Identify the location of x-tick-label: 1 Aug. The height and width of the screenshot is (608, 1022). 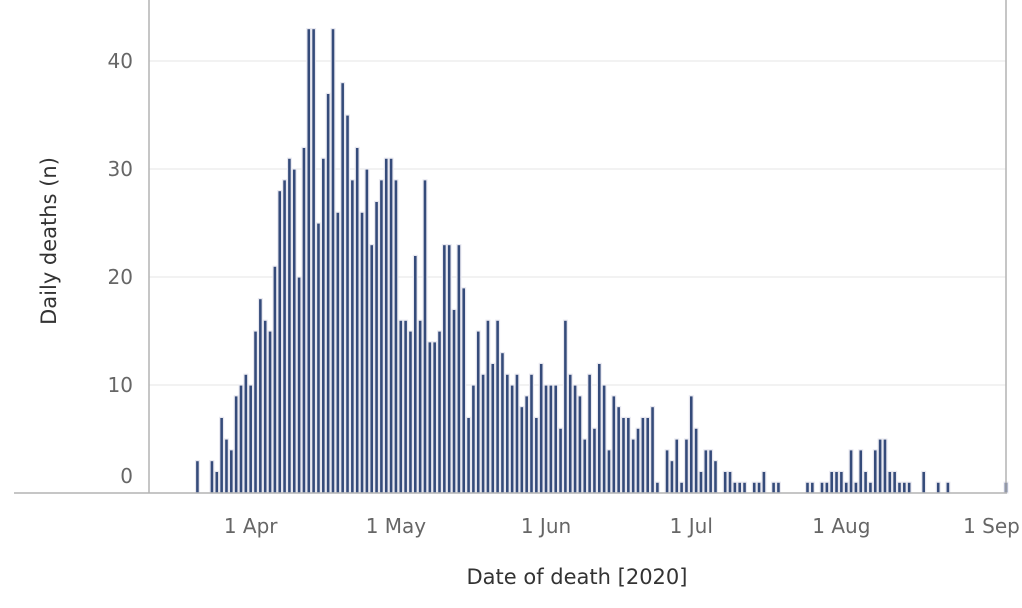
(841, 526).